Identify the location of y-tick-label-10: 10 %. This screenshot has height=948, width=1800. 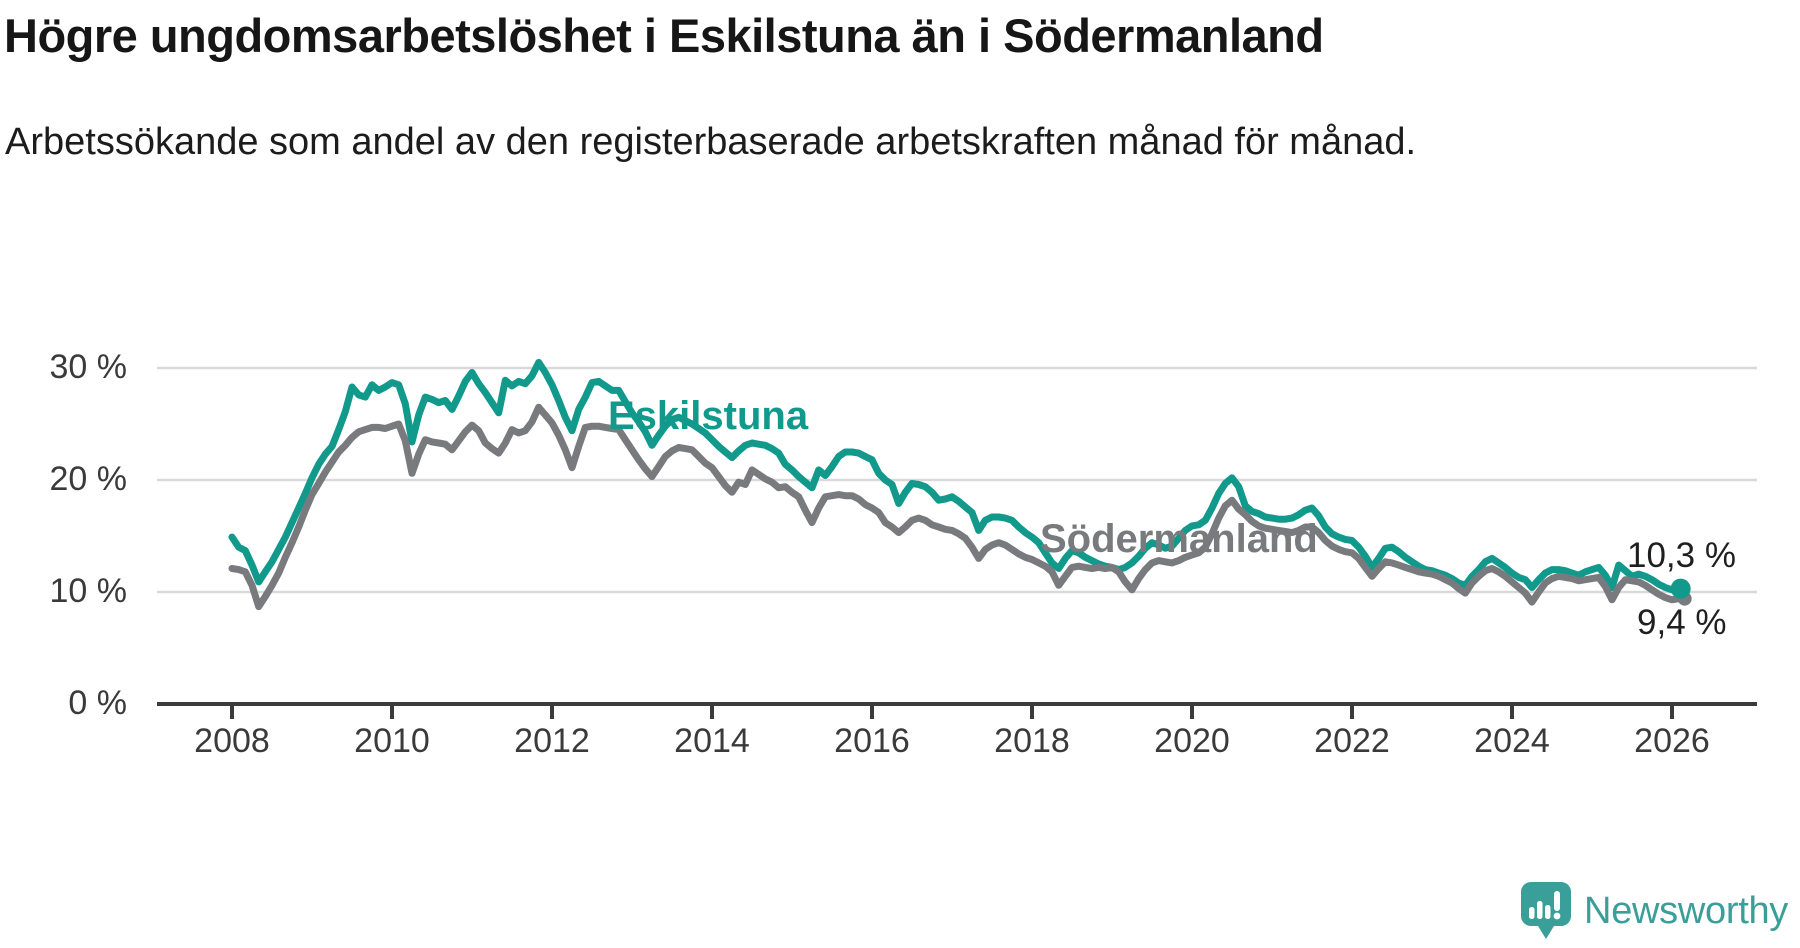
(88, 591).